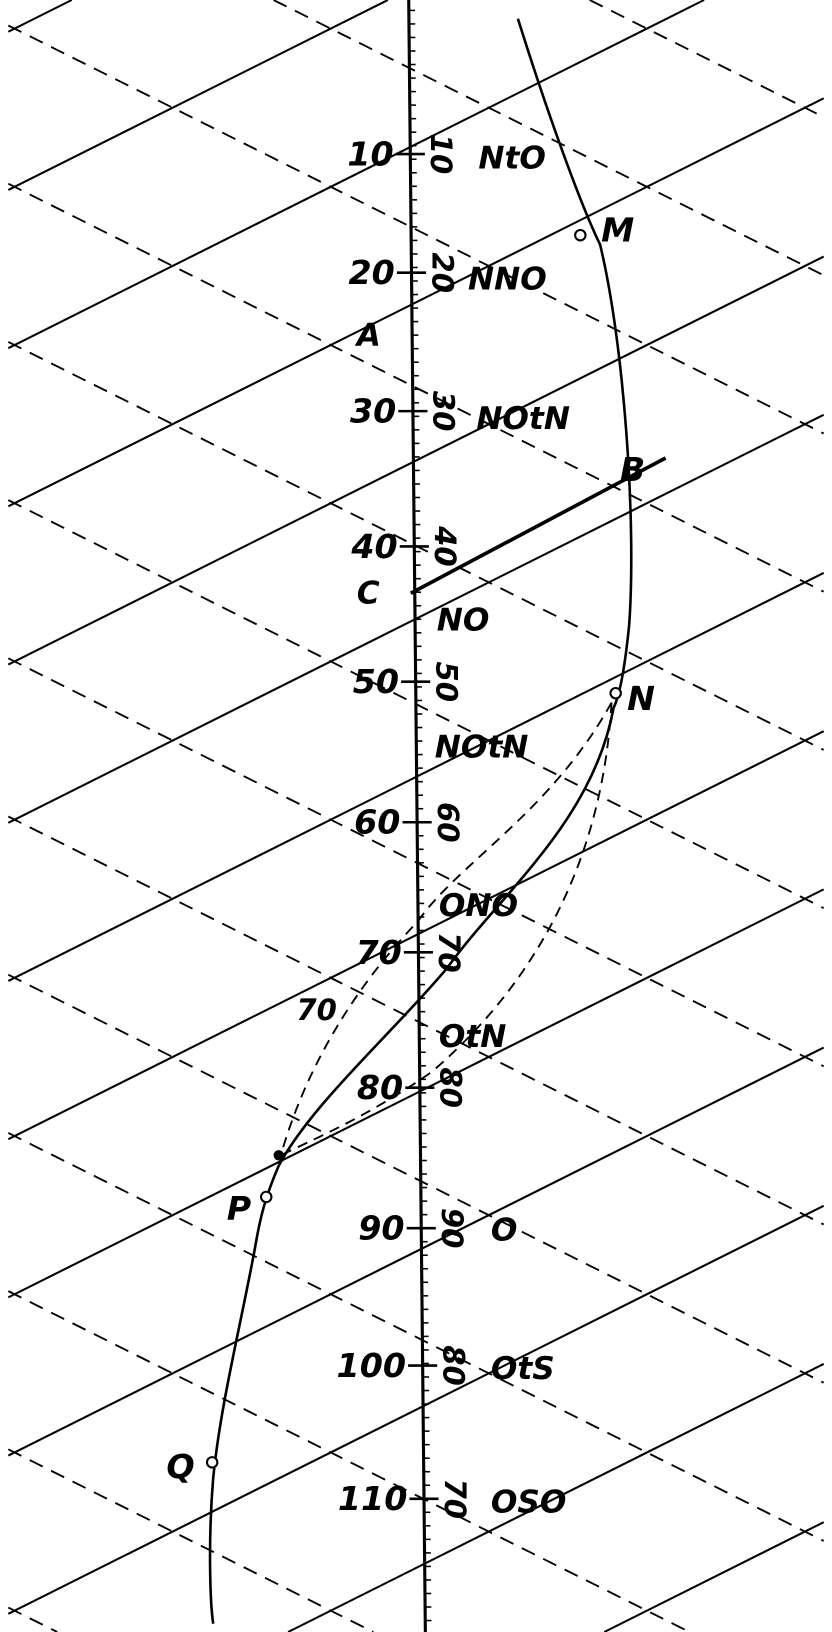  Describe the element at coordinates (441, 154) in the screenshot. I see `scale-right-label: 10` at that location.